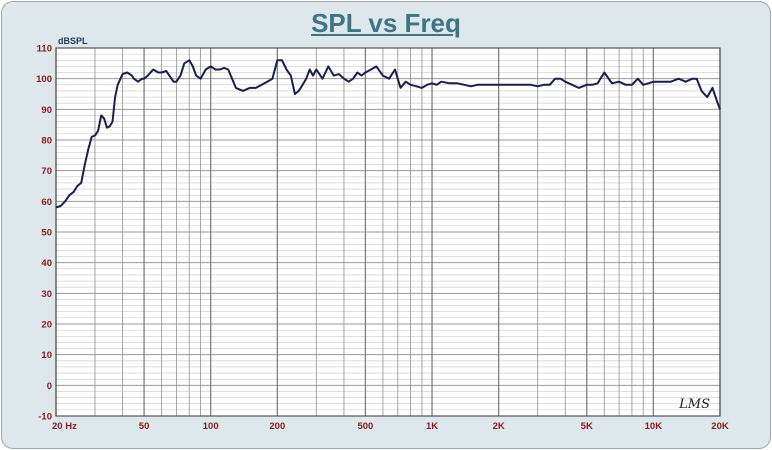 The width and height of the screenshot is (772, 450). What do you see at coordinates (73, 41) in the screenshot?
I see `y-axis-label: dBSPL` at bounding box center [73, 41].